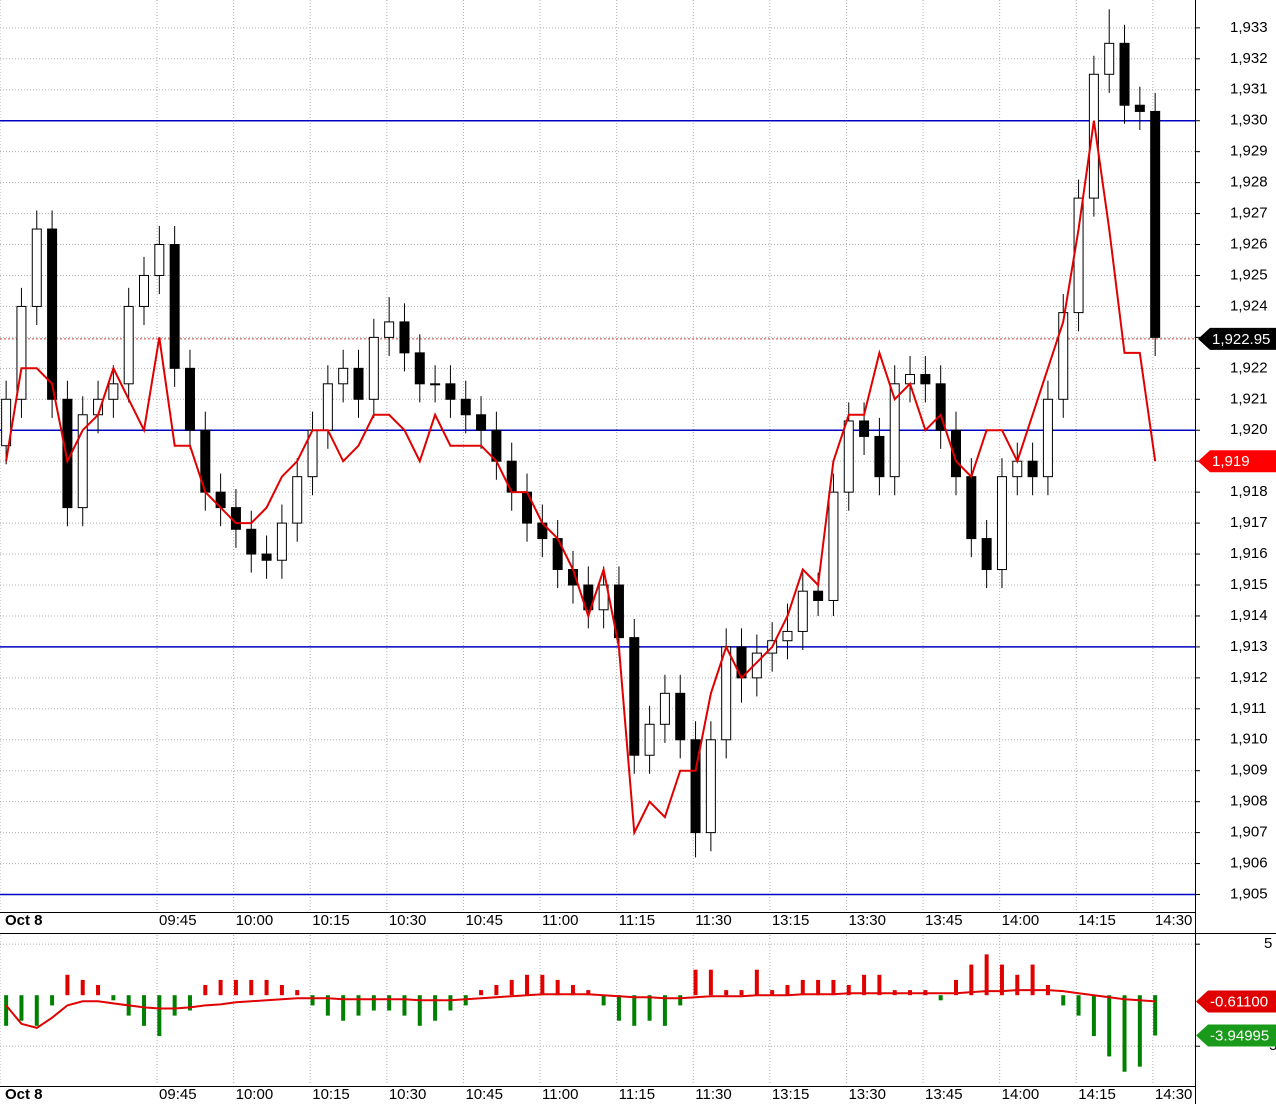  I want to click on y-tick-label: 1,912, so click(1249, 677).